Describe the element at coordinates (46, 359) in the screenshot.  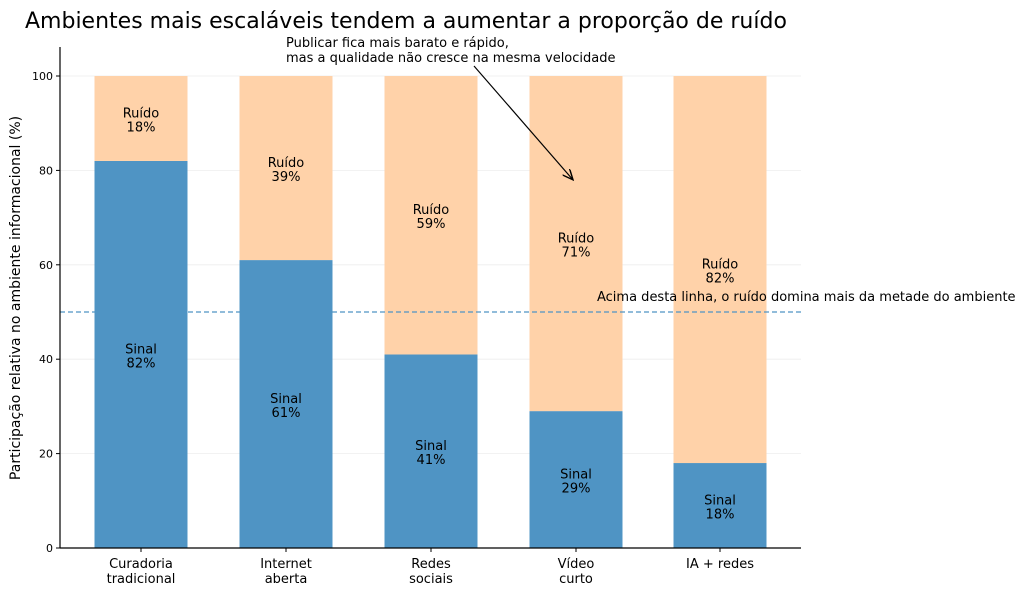
I see `y-tick-label: 40` at that location.